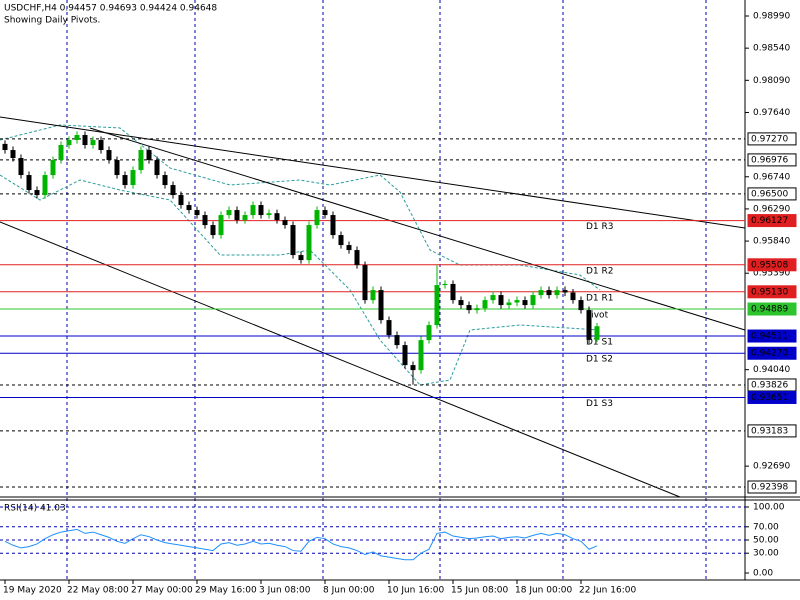  What do you see at coordinates (771, 81) in the screenshot?
I see `y-tick-label: 0.98090` at bounding box center [771, 81].